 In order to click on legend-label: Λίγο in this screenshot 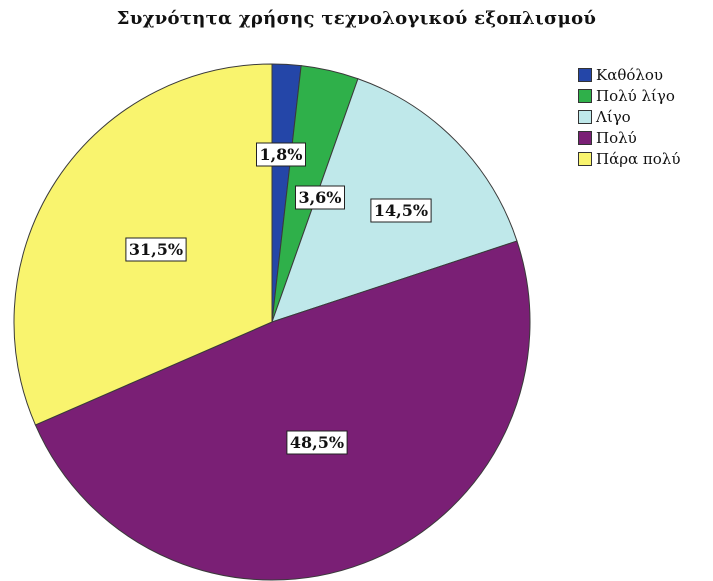, I will do `click(613, 116)`.